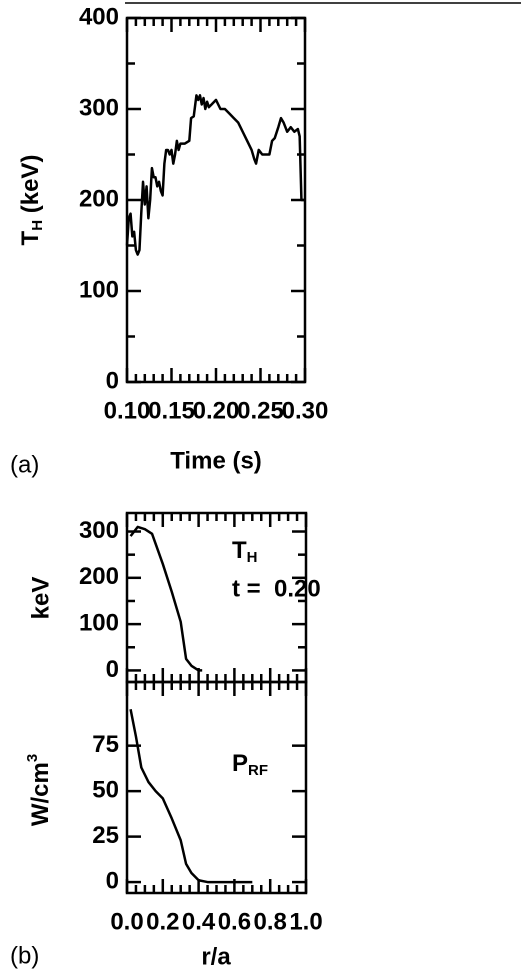 The height and width of the screenshot is (971, 521). I want to click on x-tick-label: 0.25, so click(260, 410).